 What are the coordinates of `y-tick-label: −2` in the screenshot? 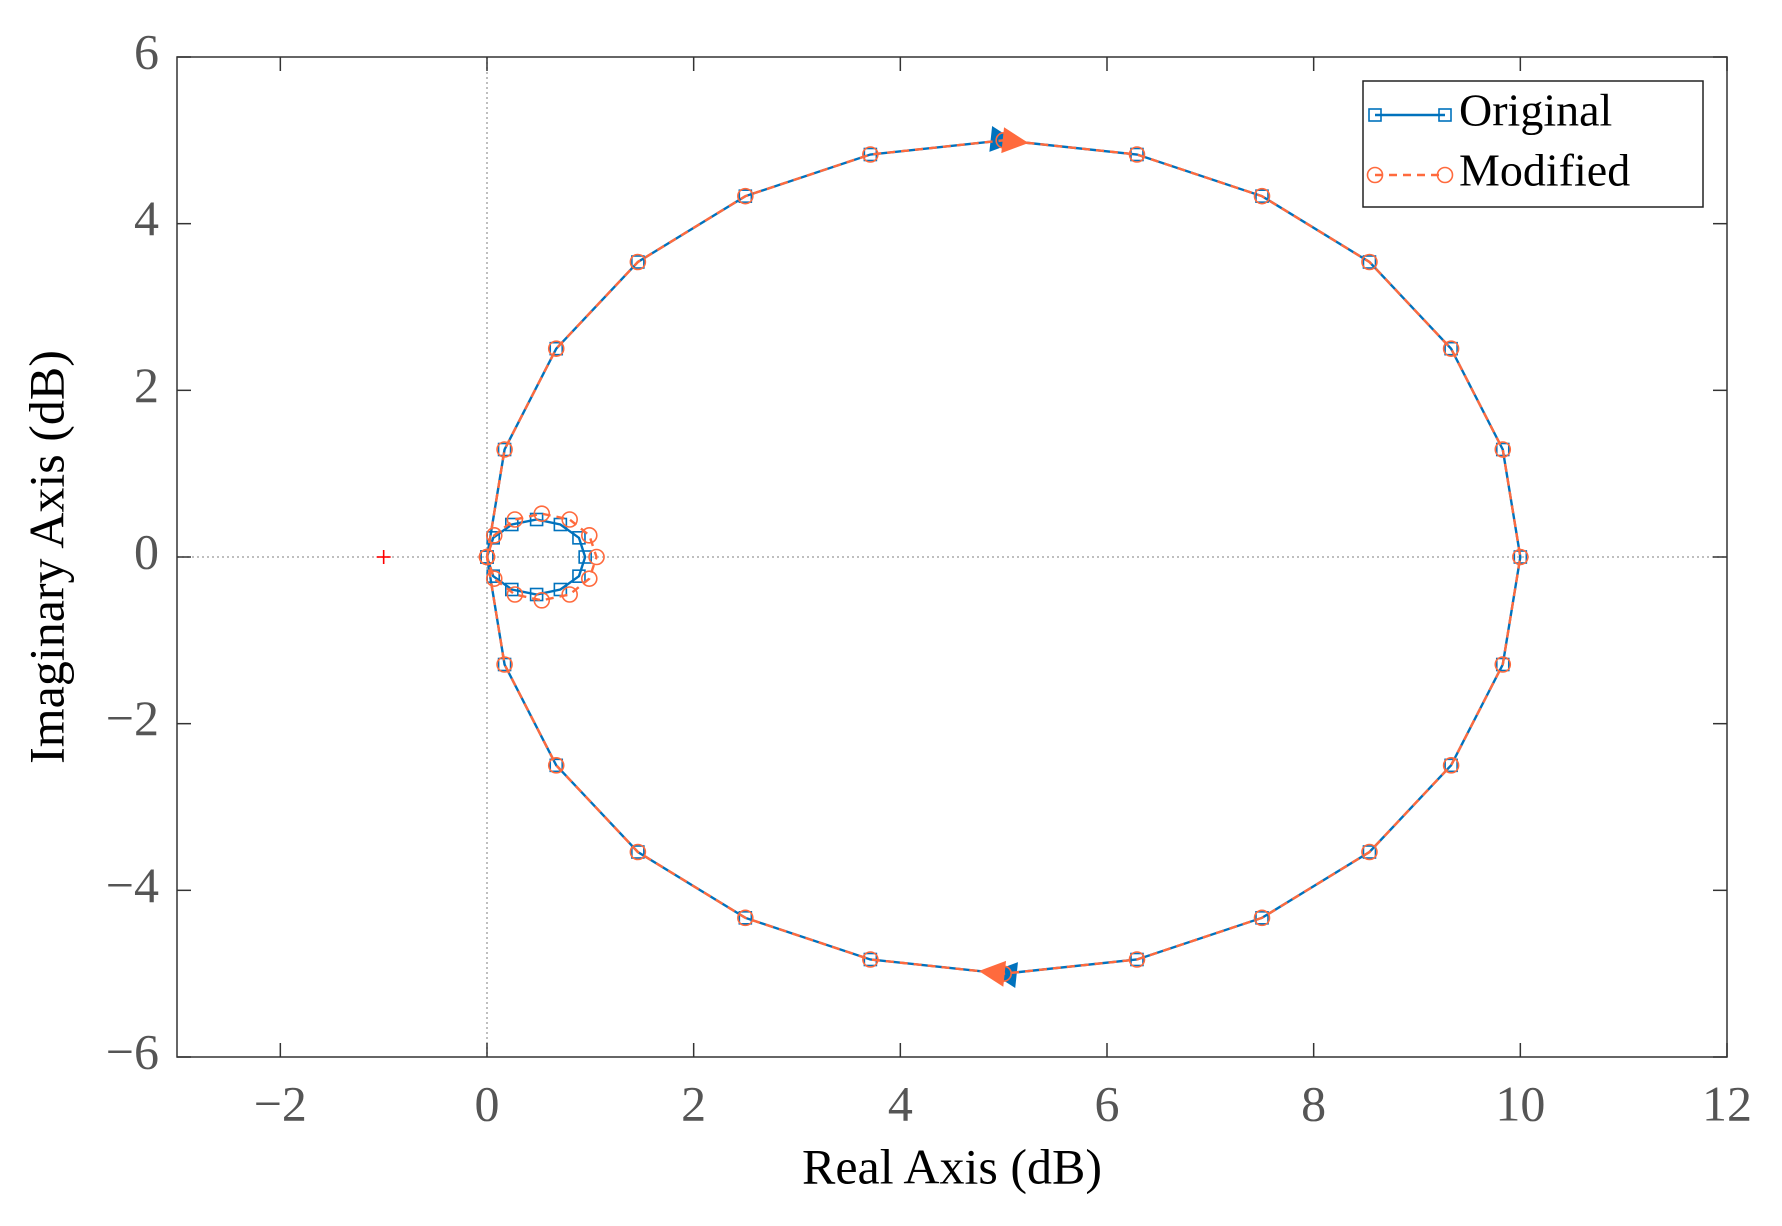 It's located at (132, 718).